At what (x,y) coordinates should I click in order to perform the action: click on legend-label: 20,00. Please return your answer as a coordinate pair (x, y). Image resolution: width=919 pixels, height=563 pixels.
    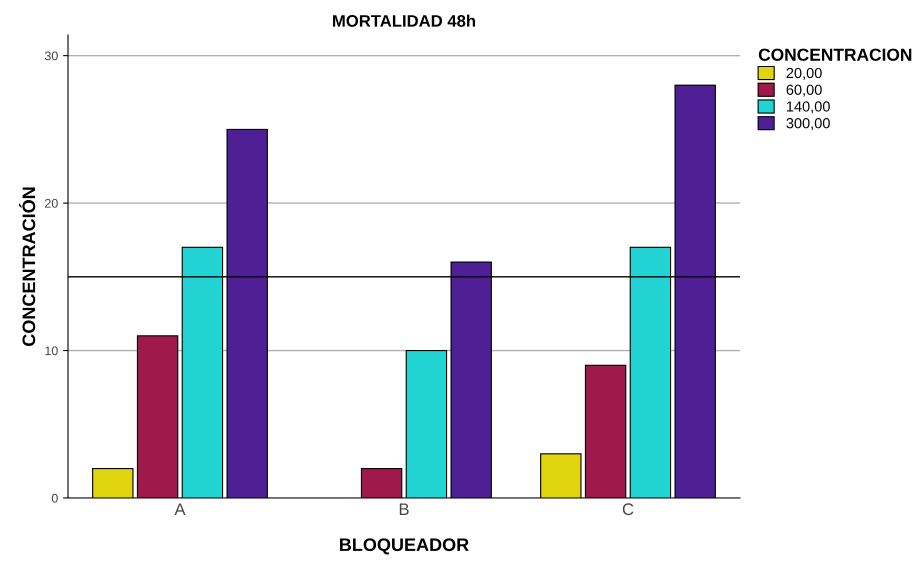
    Looking at the image, I should click on (804, 74).